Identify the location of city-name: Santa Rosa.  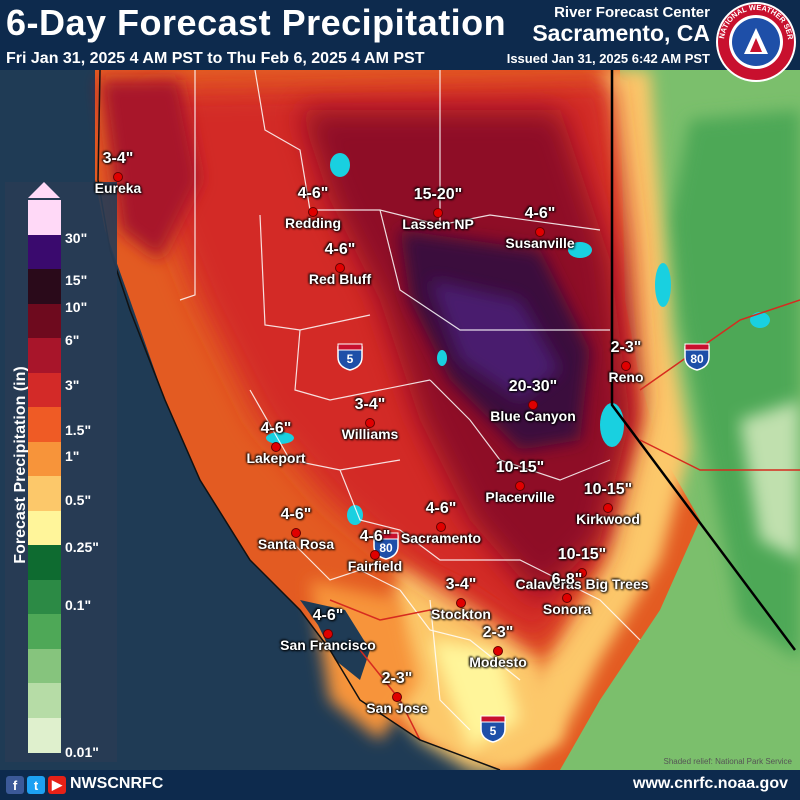
(296, 544).